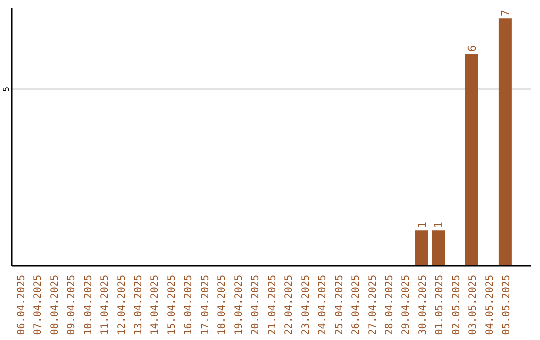 The height and width of the screenshot is (340, 540). What do you see at coordinates (189, 305) in the screenshot?
I see `x-tick-label: 16.04.2025` at bounding box center [189, 305].